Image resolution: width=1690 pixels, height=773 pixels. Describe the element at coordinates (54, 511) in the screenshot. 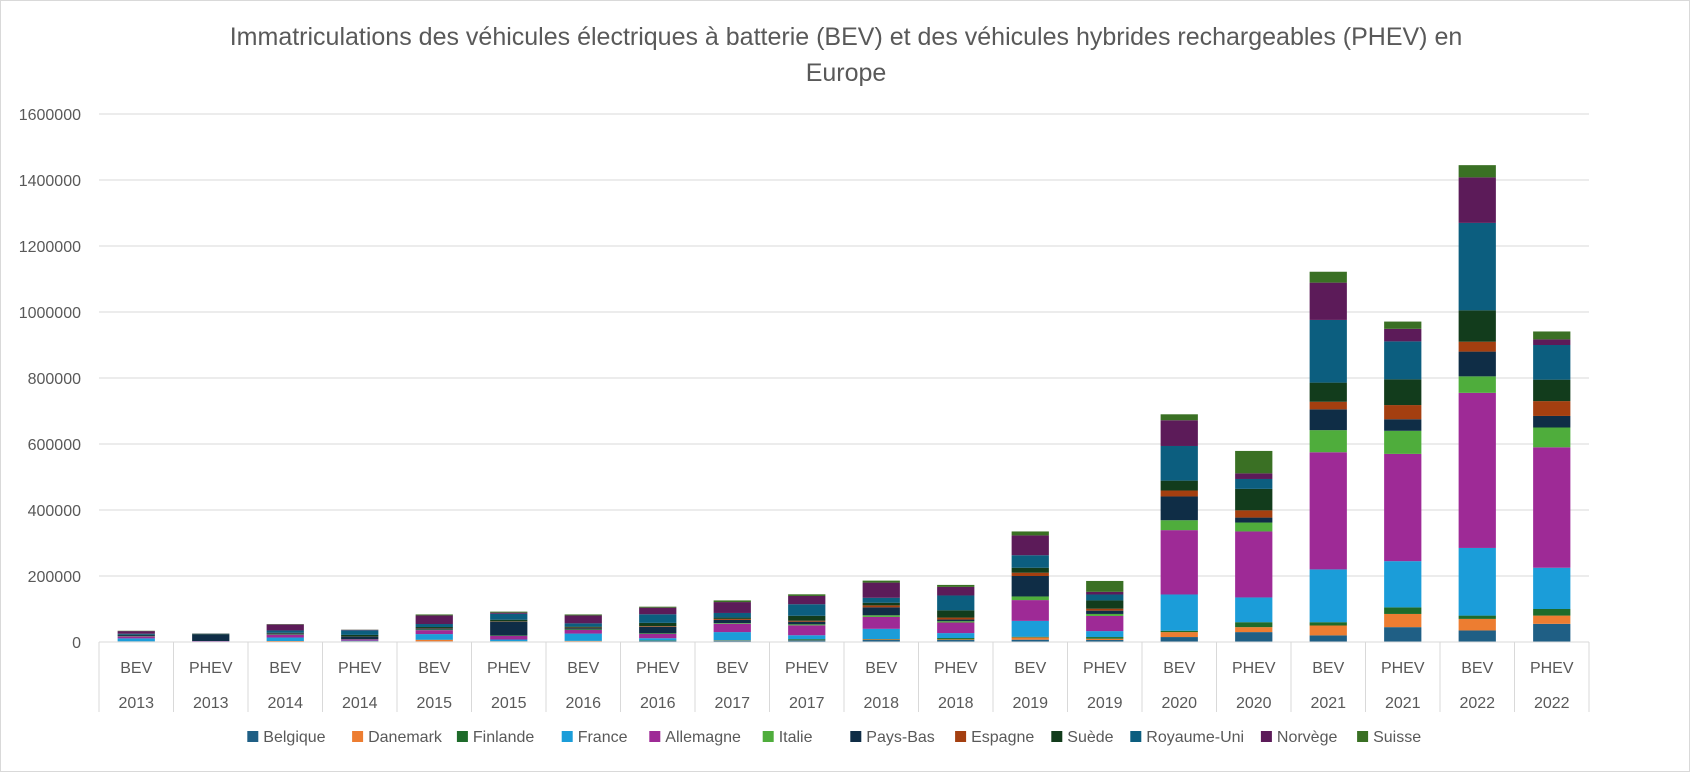

I see `y-tick-label: 400000` at that location.